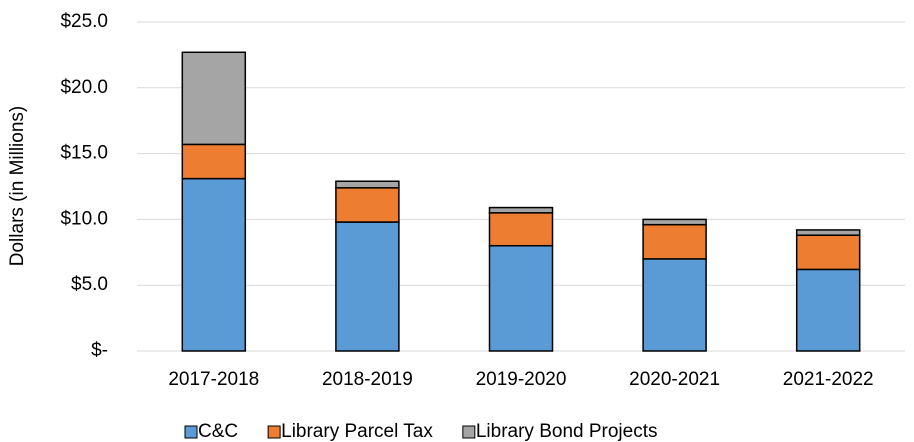 Image resolution: width=914 pixels, height=442 pixels. What do you see at coordinates (357, 431) in the screenshot?
I see `legend-label: Library Parcel Tax` at bounding box center [357, 431].